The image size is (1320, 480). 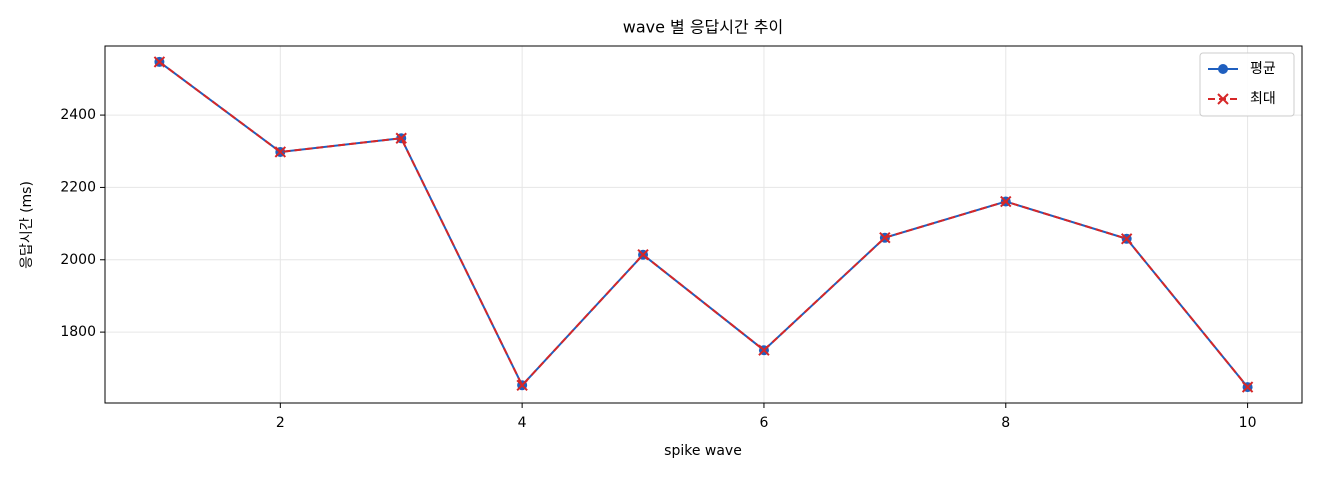 I want to click on x-tick-label: 2, so click(x=280, y=423).